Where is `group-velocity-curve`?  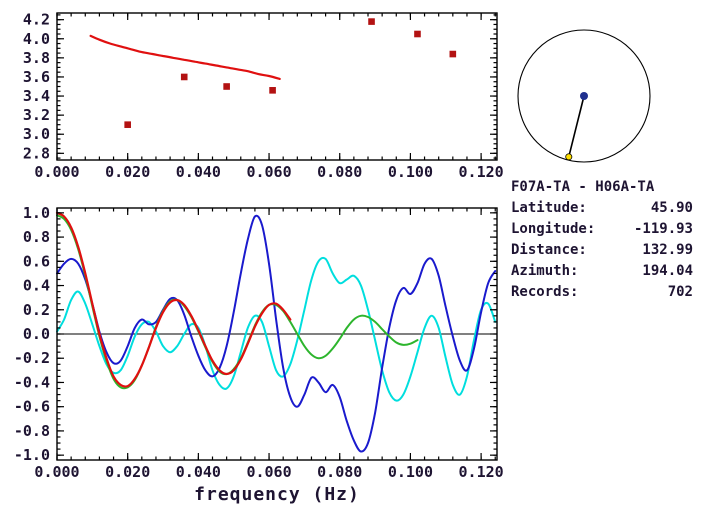
group-velocity-curve is located at coordinates (185, 57).